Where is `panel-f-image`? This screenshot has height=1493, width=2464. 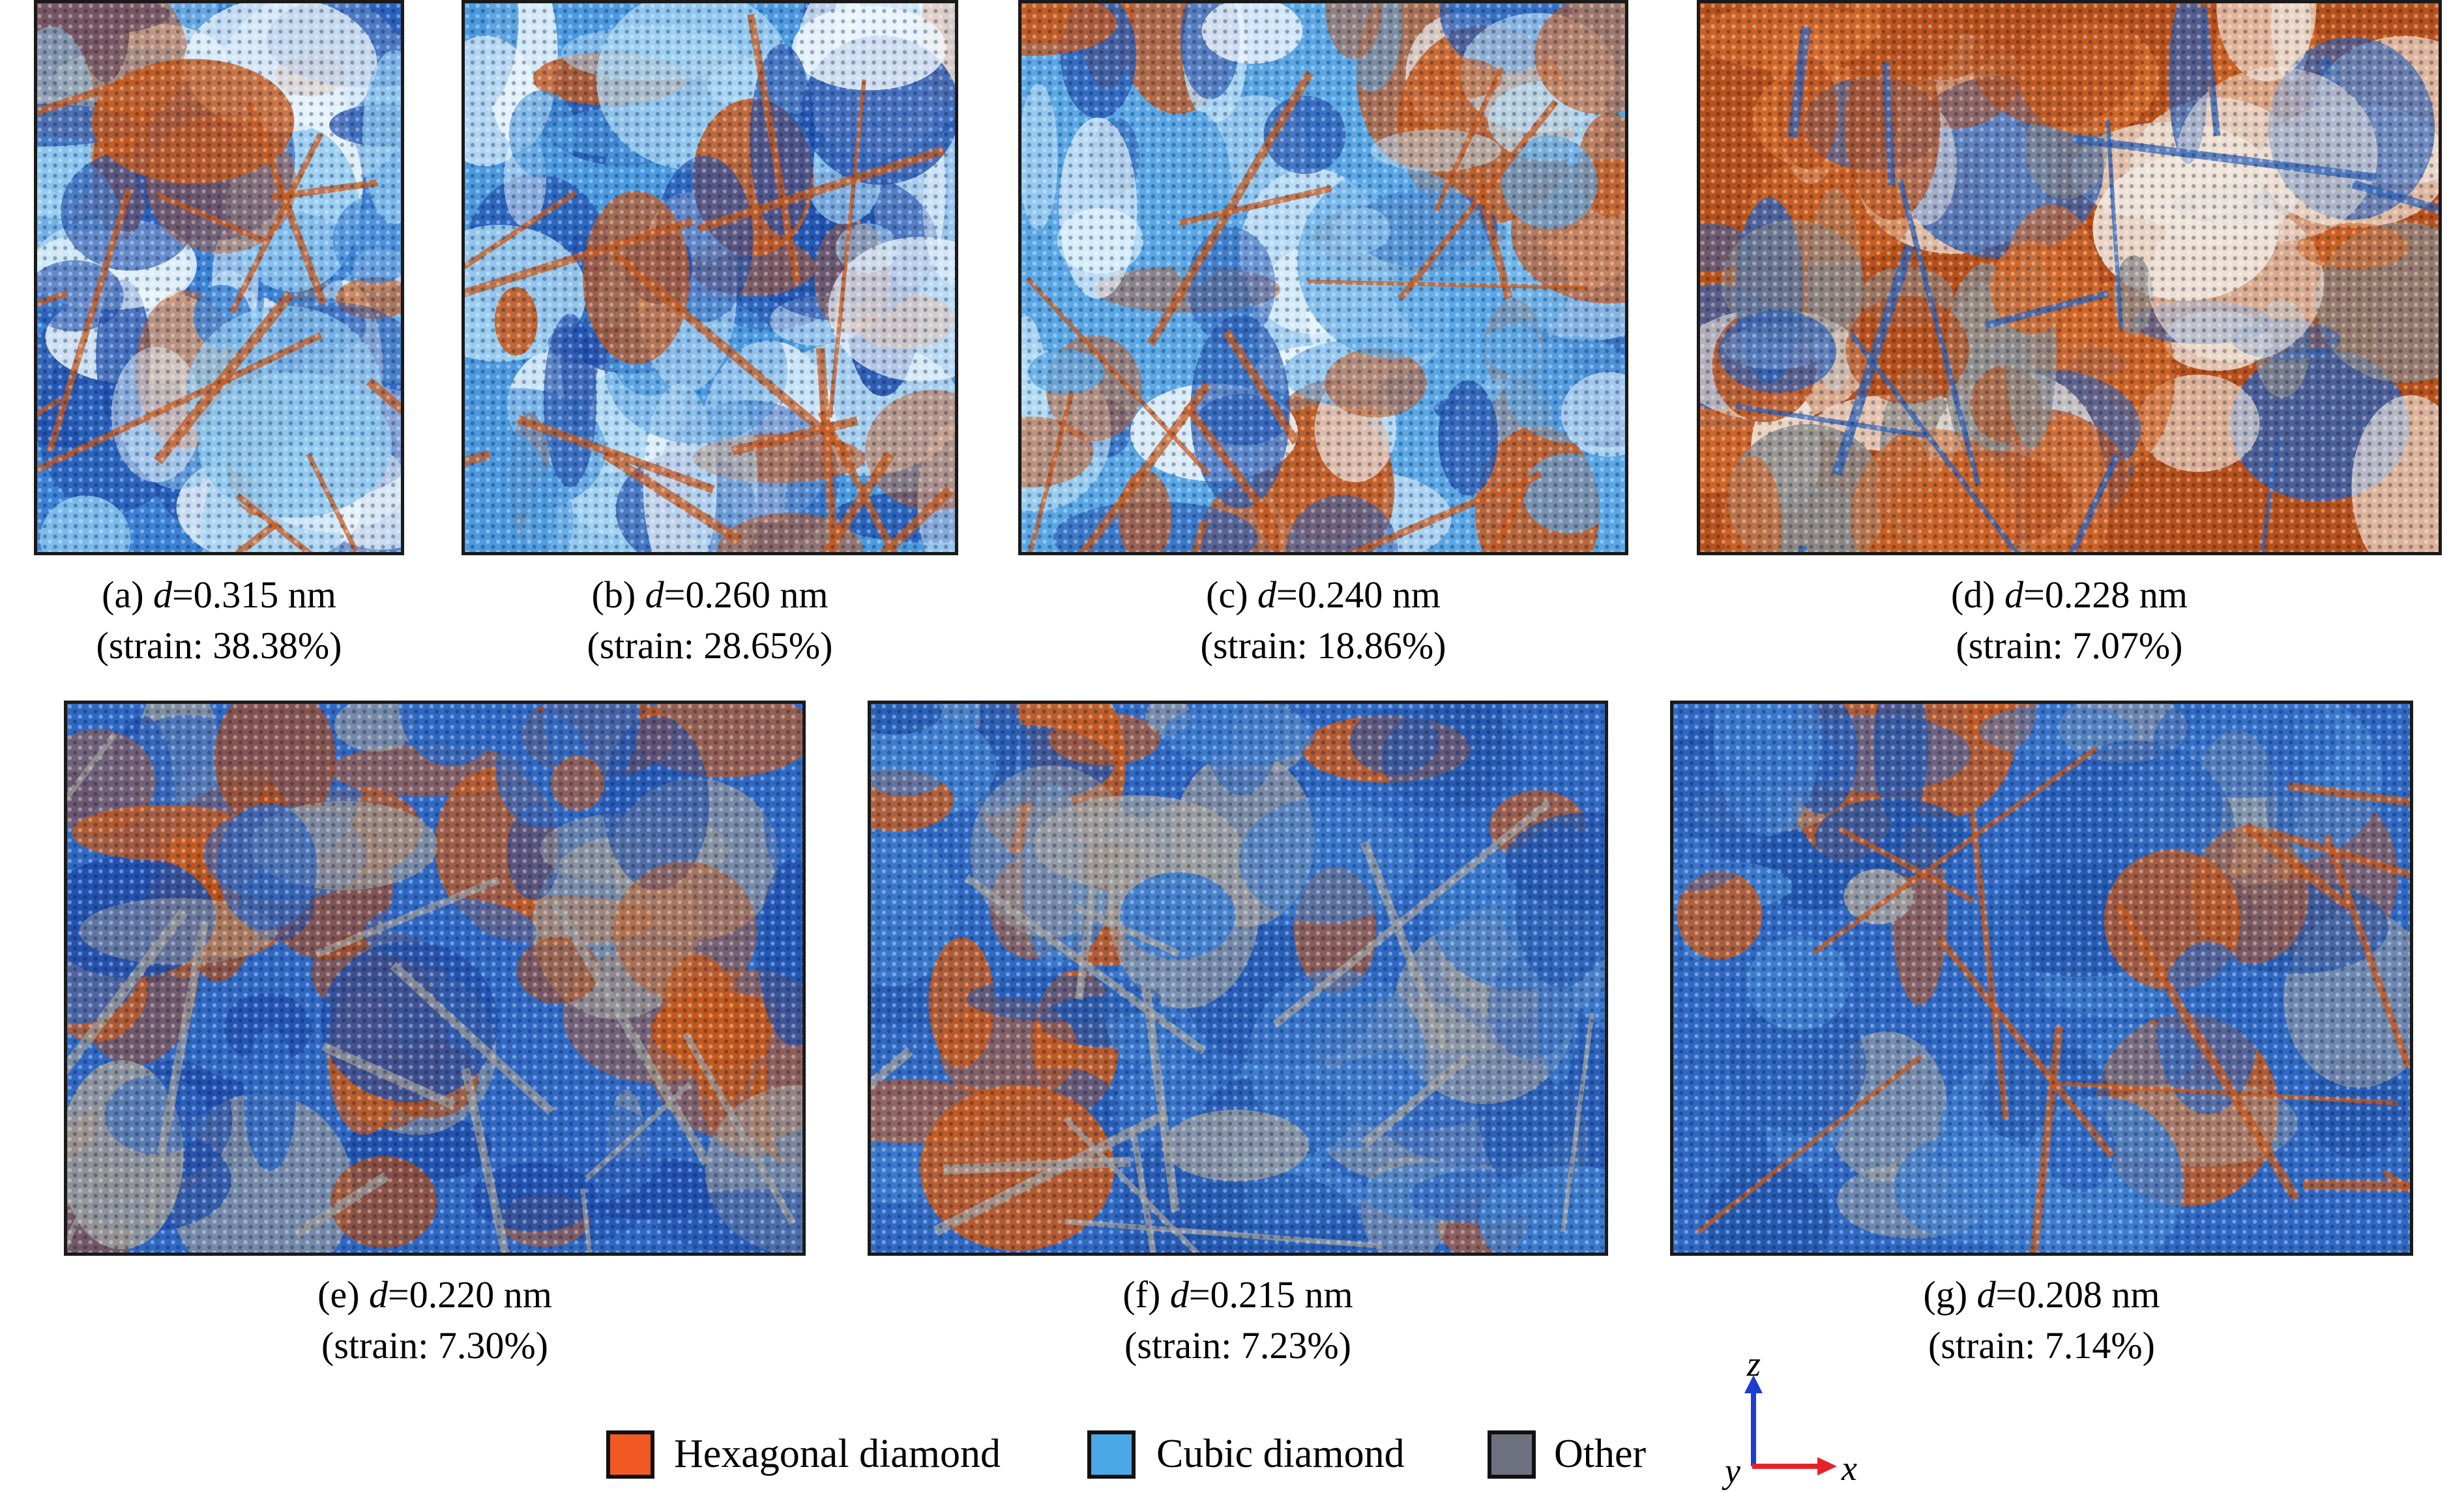
panel-f-image is located at coordinates (1238, 978).